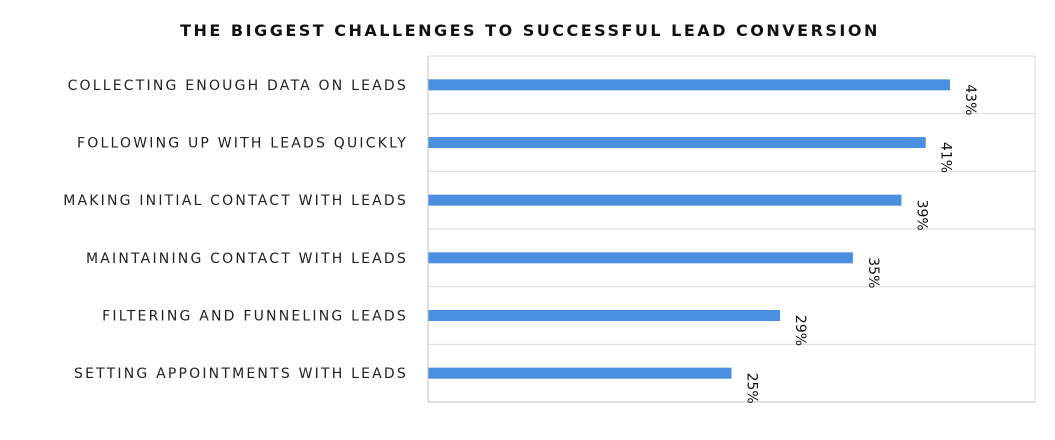  Describe the element at coordinates (247, 259) in the screenshot. I see `category-label: MAINTAINING CONTACT WITH LEADS` at that location.